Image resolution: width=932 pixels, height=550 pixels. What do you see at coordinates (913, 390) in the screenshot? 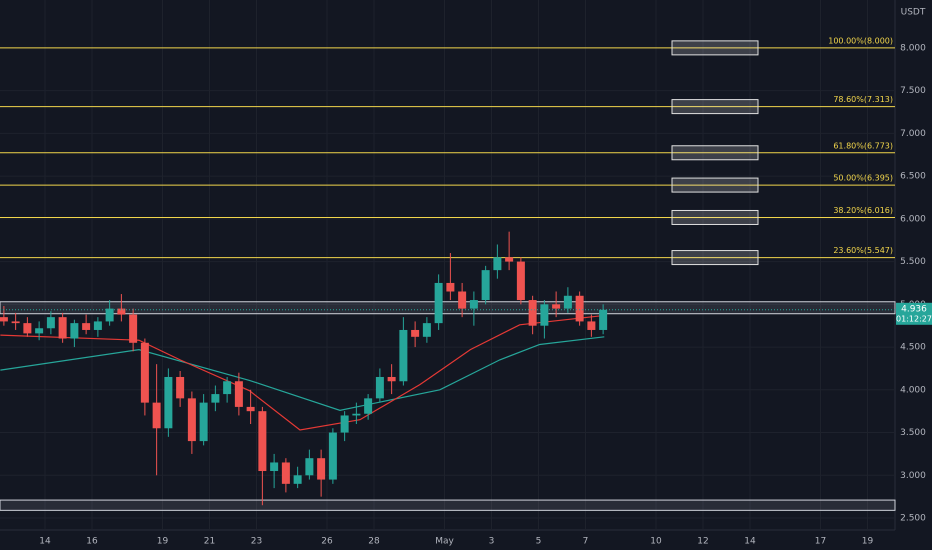
I see `y-tick-label: 4.000` at bounding box center [913, 390].